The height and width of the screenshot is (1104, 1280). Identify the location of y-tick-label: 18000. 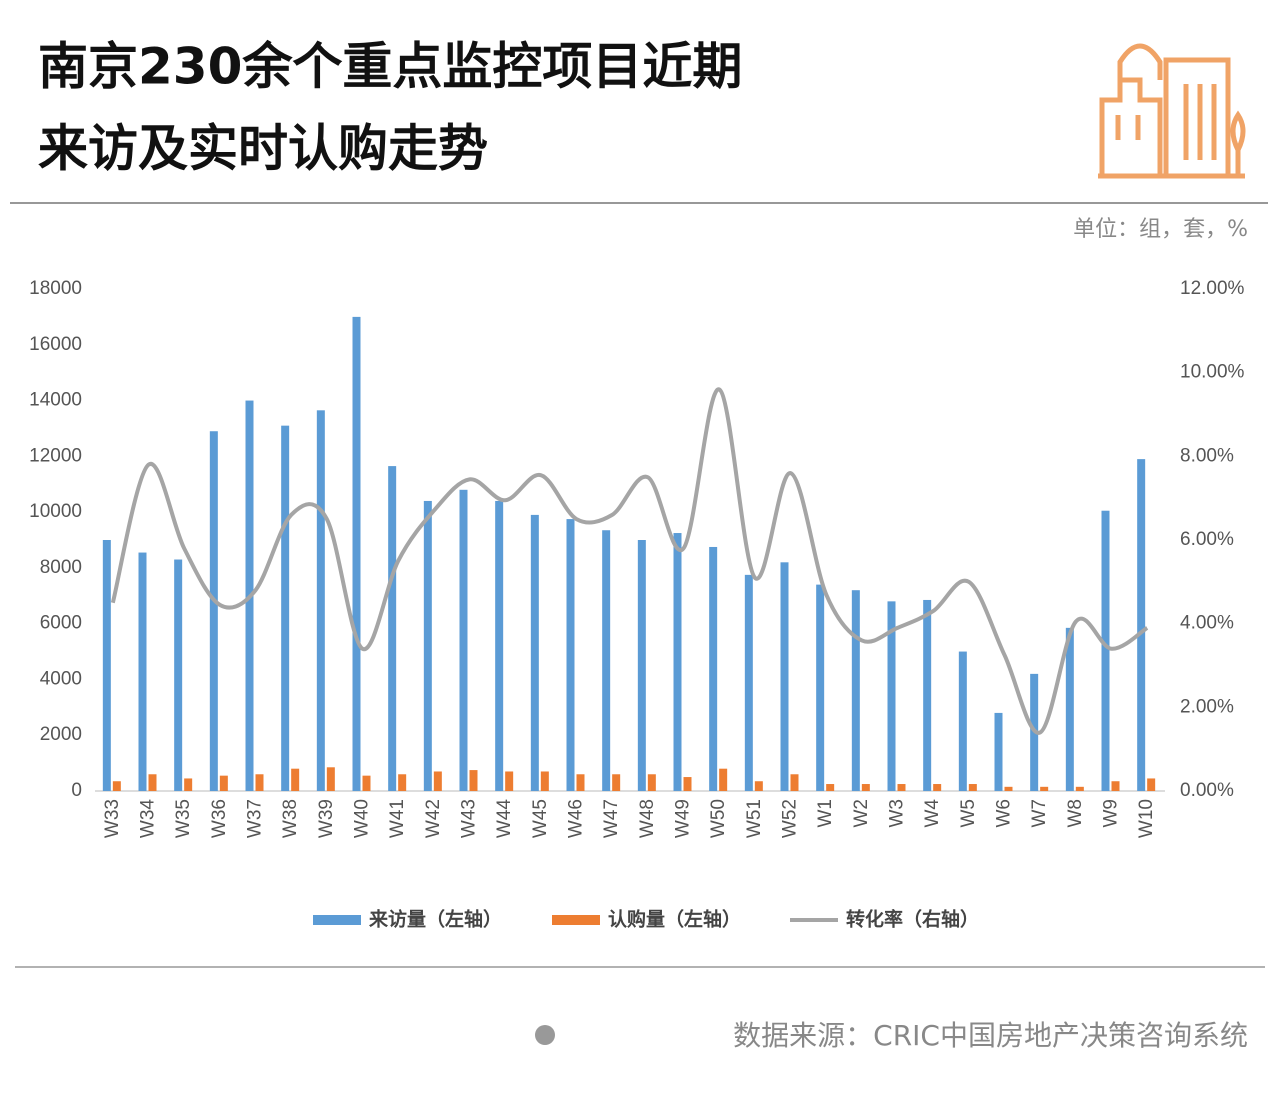
(55, 288).